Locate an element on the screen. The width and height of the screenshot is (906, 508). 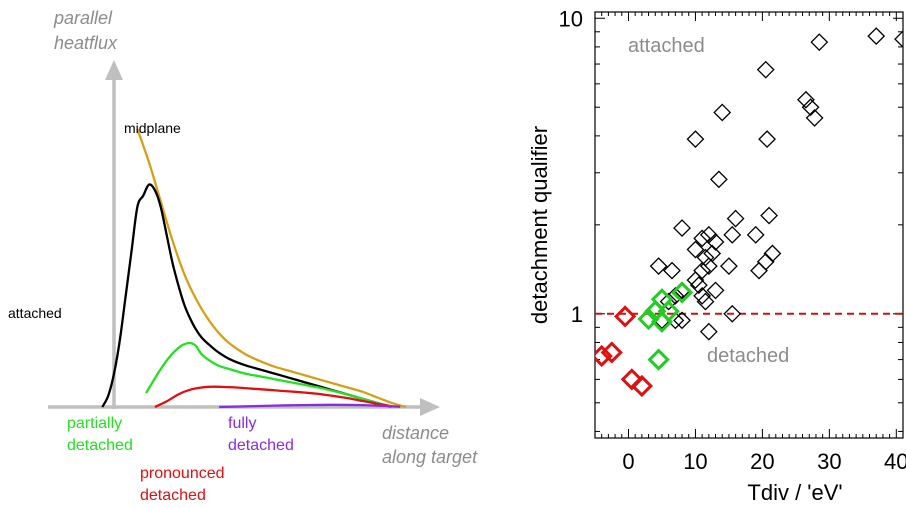
x-tick-label: 10 is located at coordinates (695, 461).